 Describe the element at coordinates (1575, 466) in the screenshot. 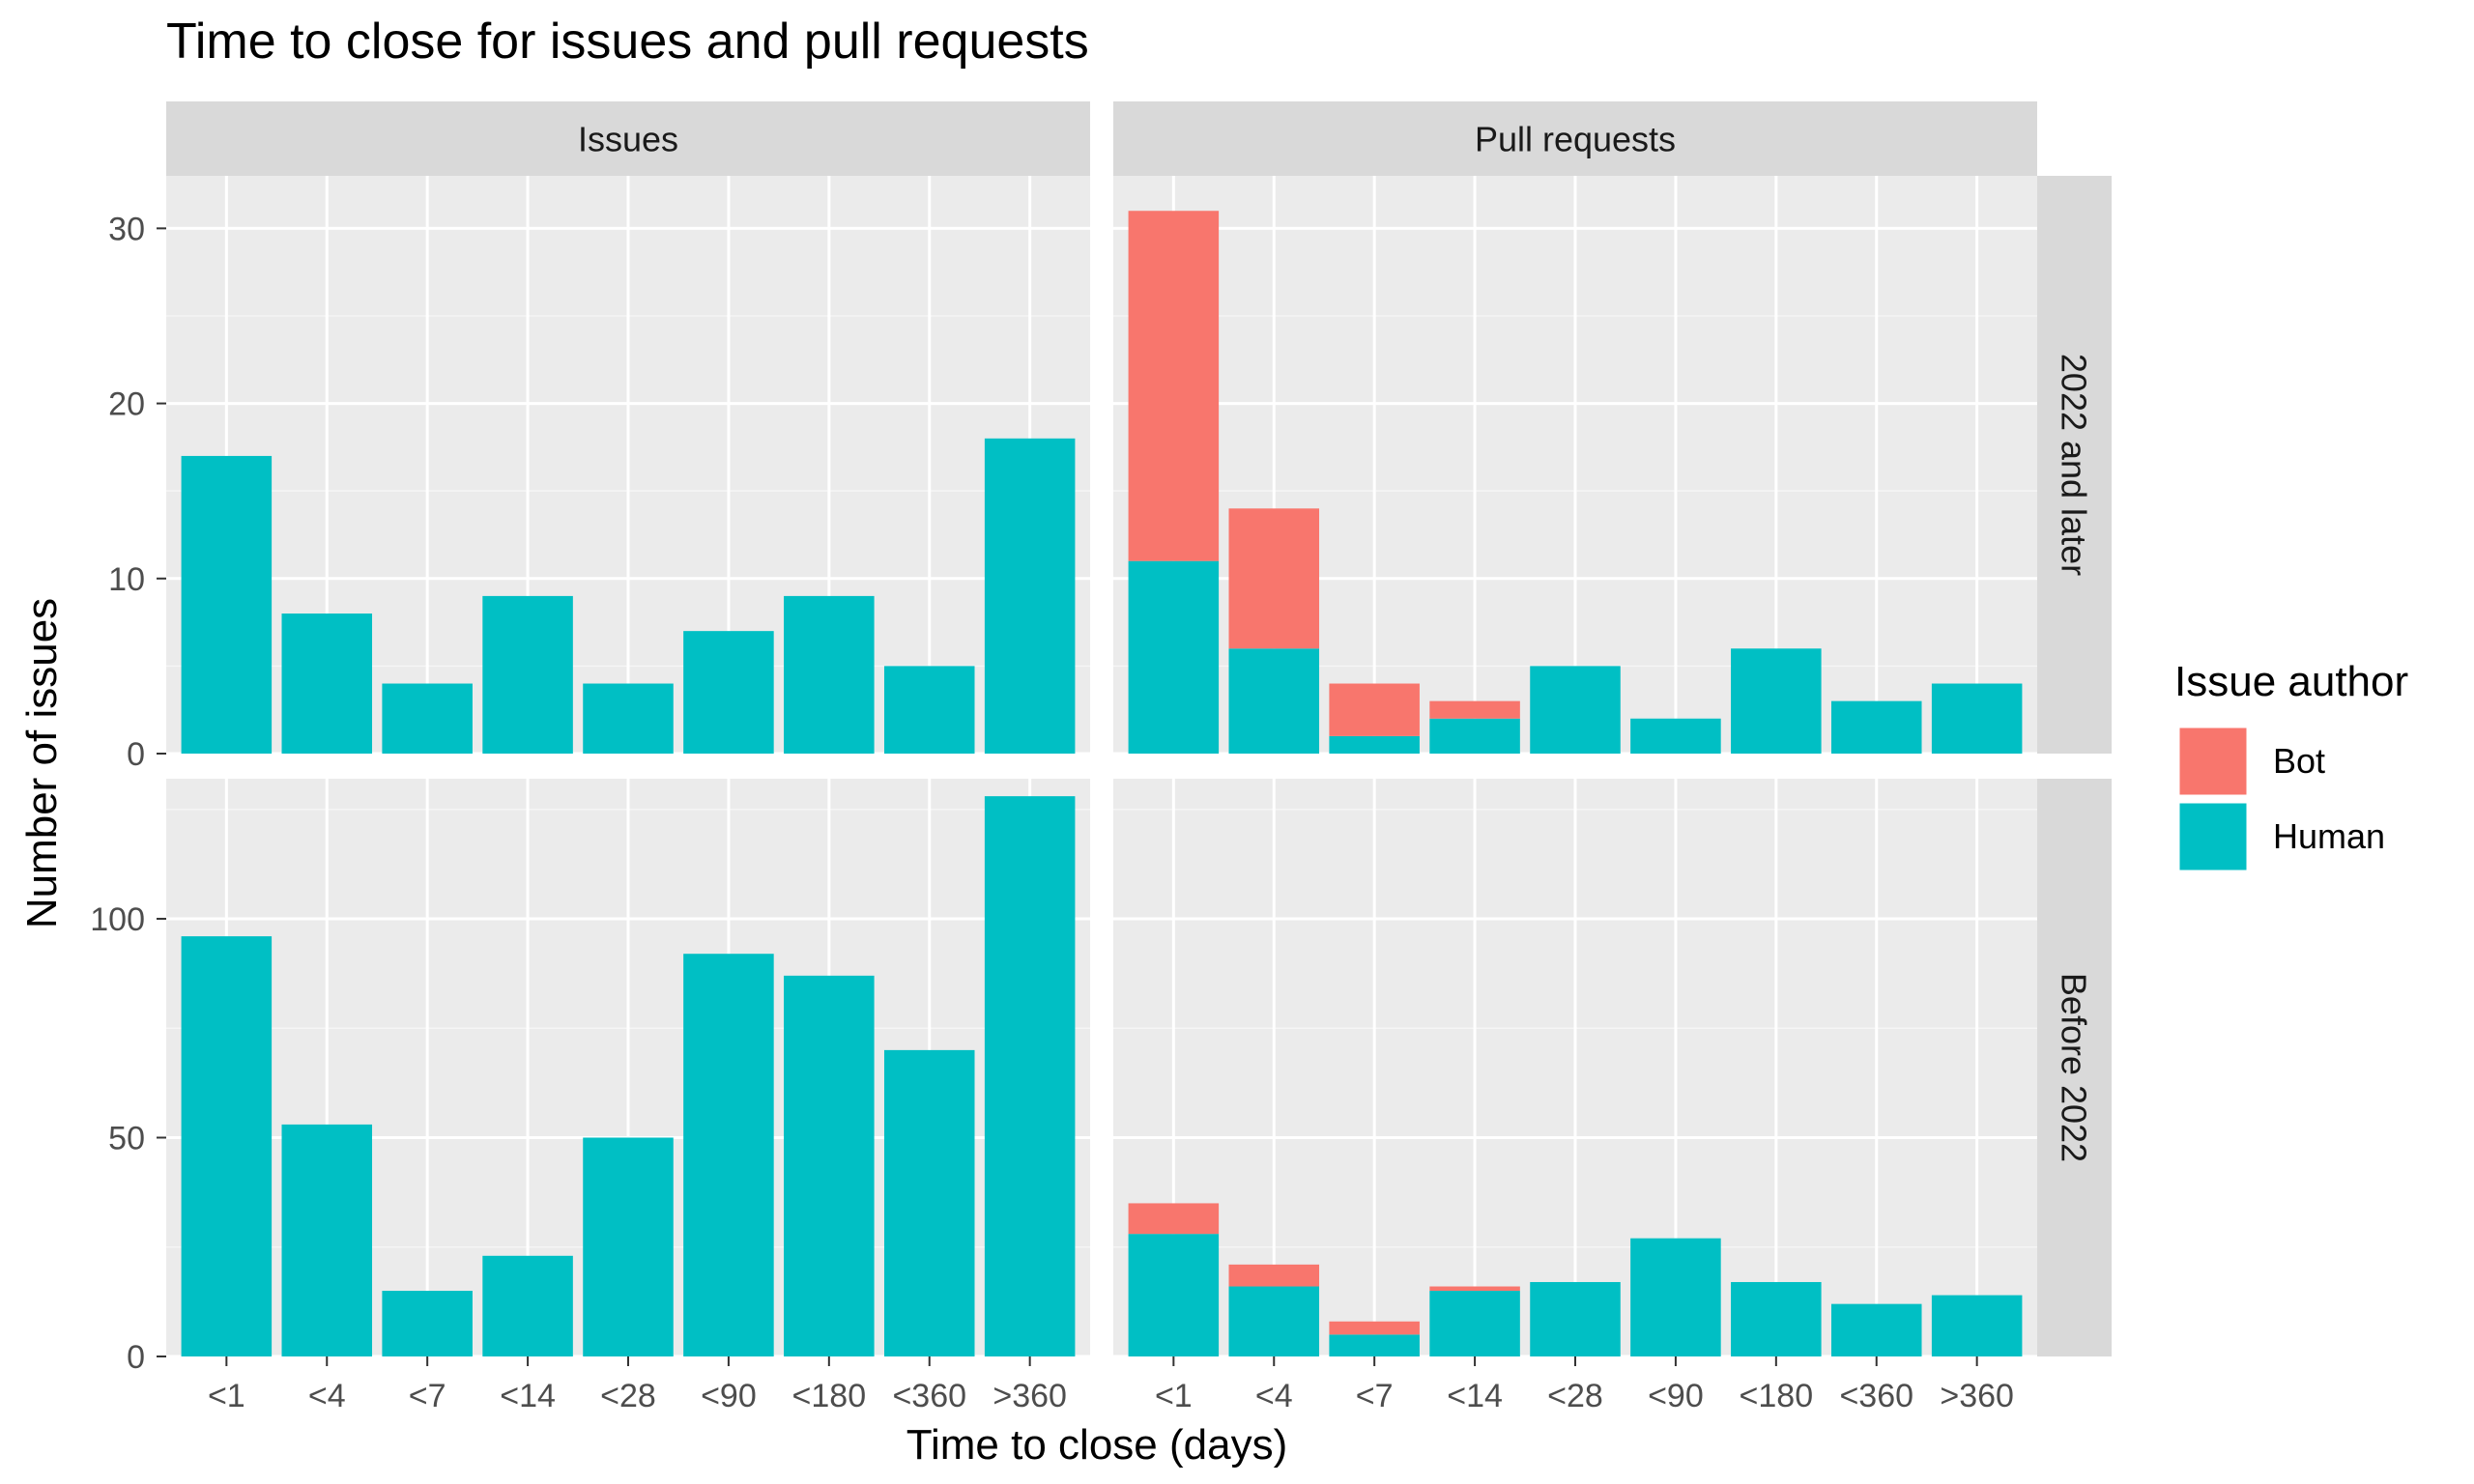

I see `panel-2022-and-later-pull-requests` at that location.